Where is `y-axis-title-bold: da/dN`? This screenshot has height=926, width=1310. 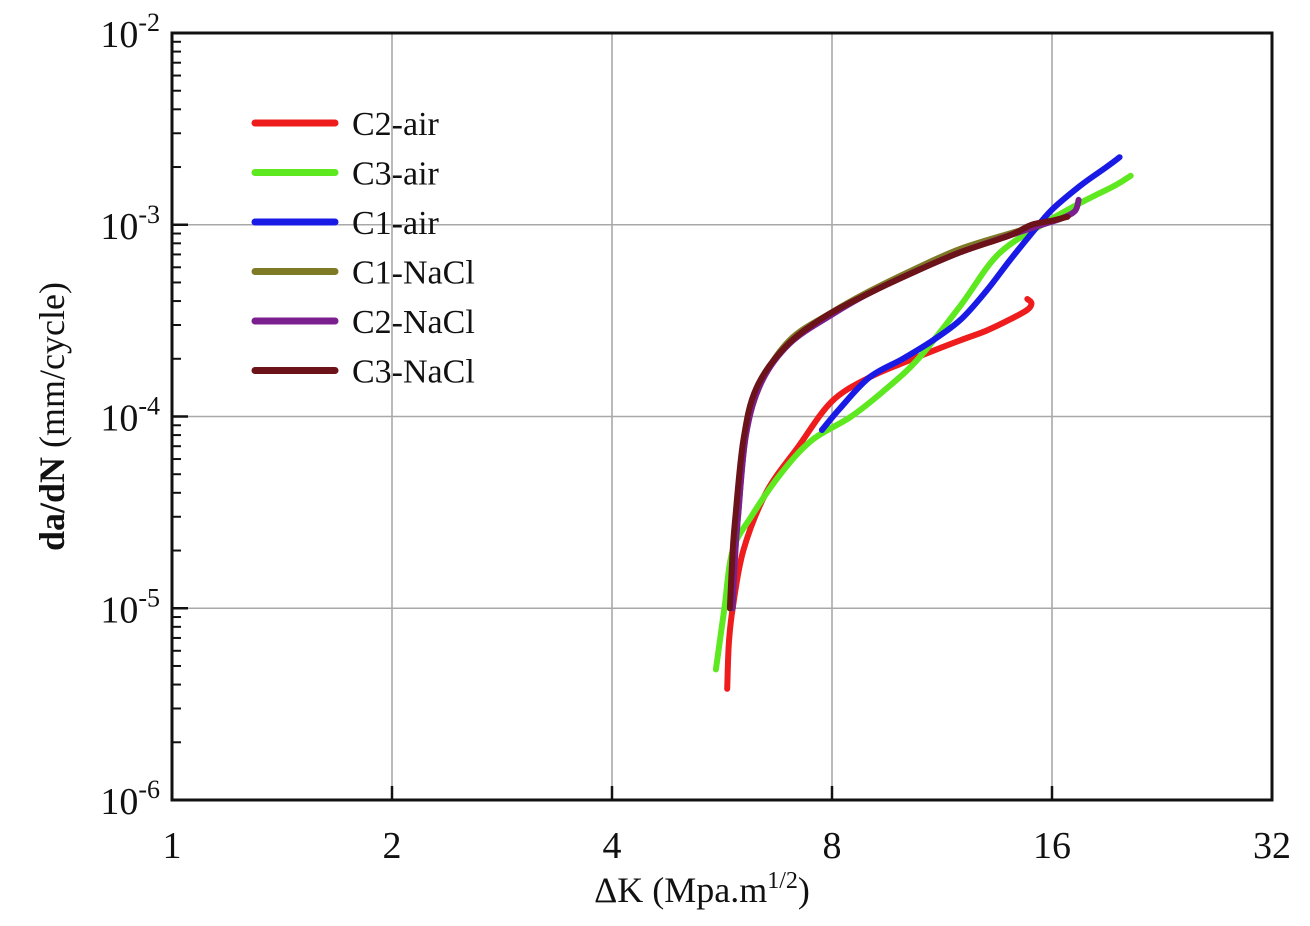
y-axis-title-bold: da/dN is located at coordinates (52, 504).